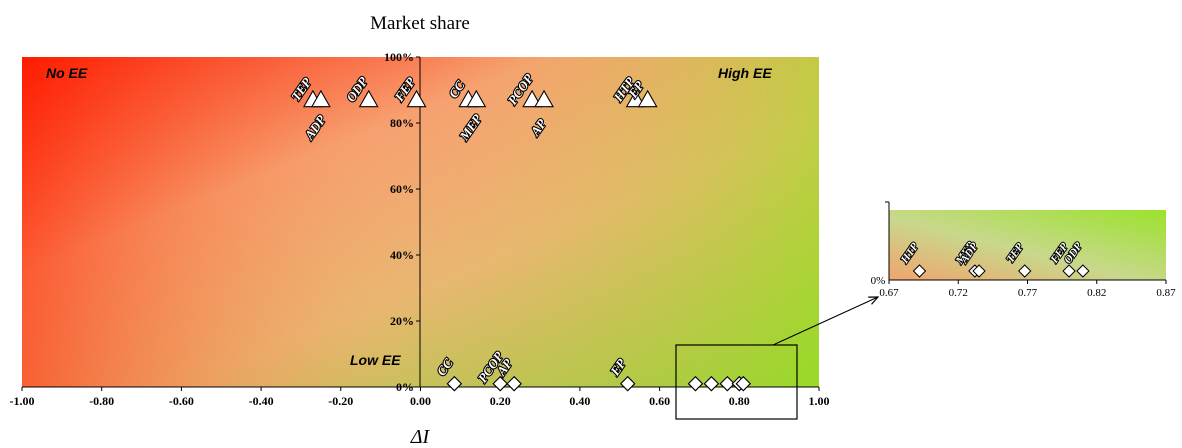 This screenshot has width=1182, height=448. Describe the element at coordinates (1096, 293) in the screenshot. I see `zoom-x-tick-label: 0.82` at that location.